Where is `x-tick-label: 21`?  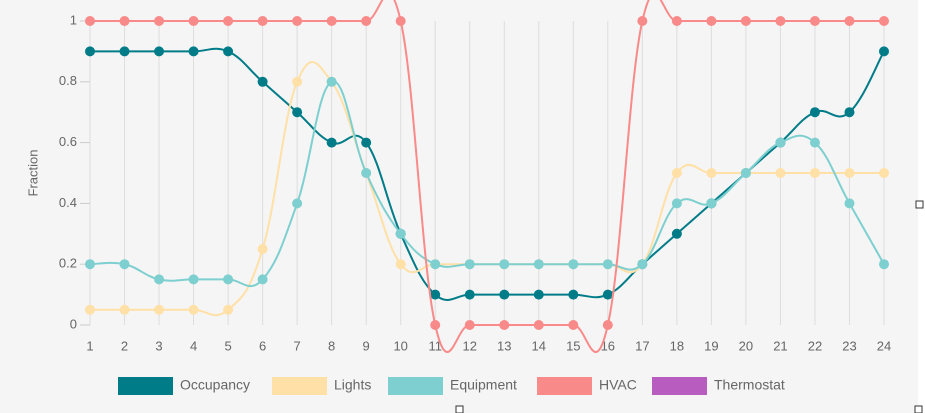 x-tick-label: 21 is located at coordinates (780, 345).